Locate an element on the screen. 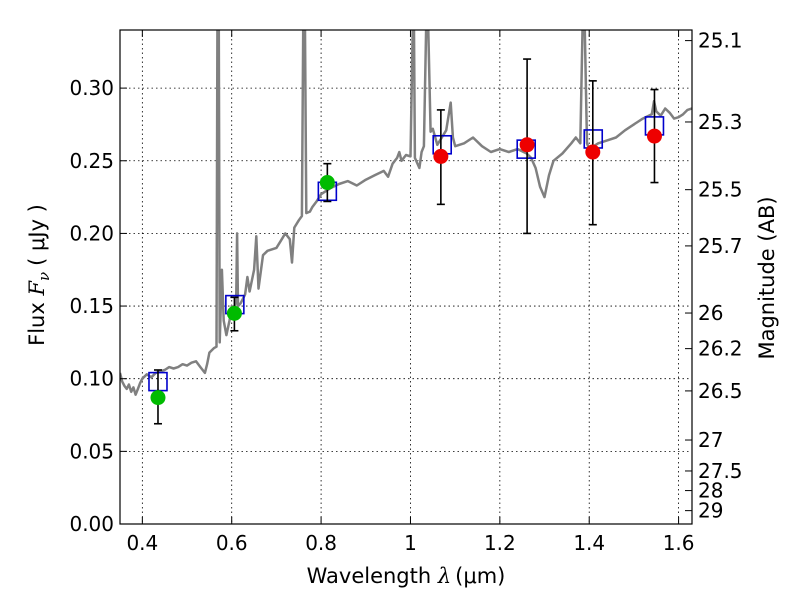 This screenshot has width=800, height=600. y2-tick-label: 27.5 is located at coordinates (720, 471).